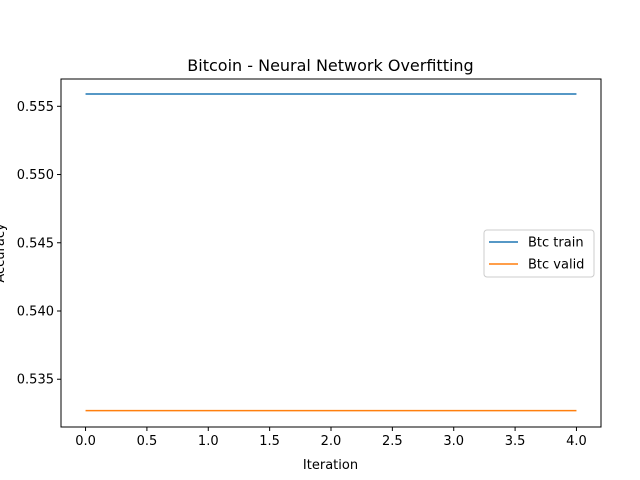 This screenshot has height=480, width=640. I want to click on y-tick-label: 0.540, so click(35, 312).